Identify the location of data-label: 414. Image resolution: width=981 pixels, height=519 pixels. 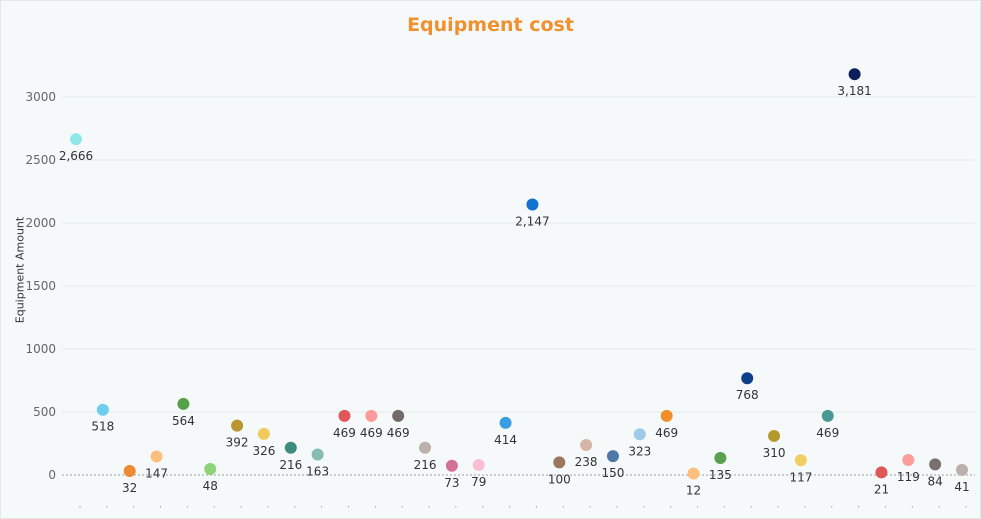
(505, 440).